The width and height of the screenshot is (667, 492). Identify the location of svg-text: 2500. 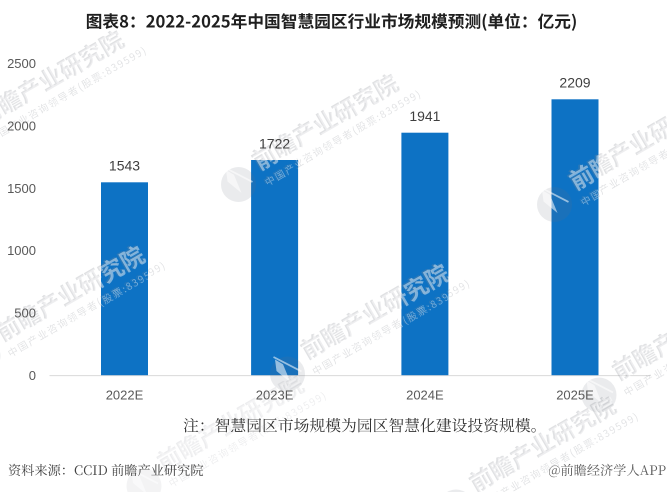
(21, 63).